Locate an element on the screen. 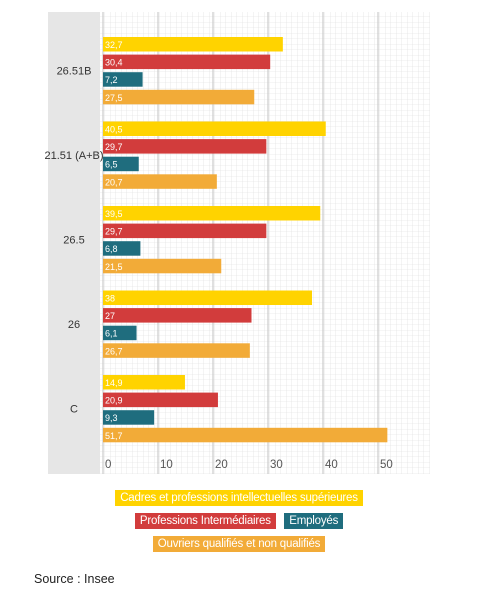 The width and height of the screenshot is (478, 599). bar-data-label: 20,7 is located at coordinates (114, 182).